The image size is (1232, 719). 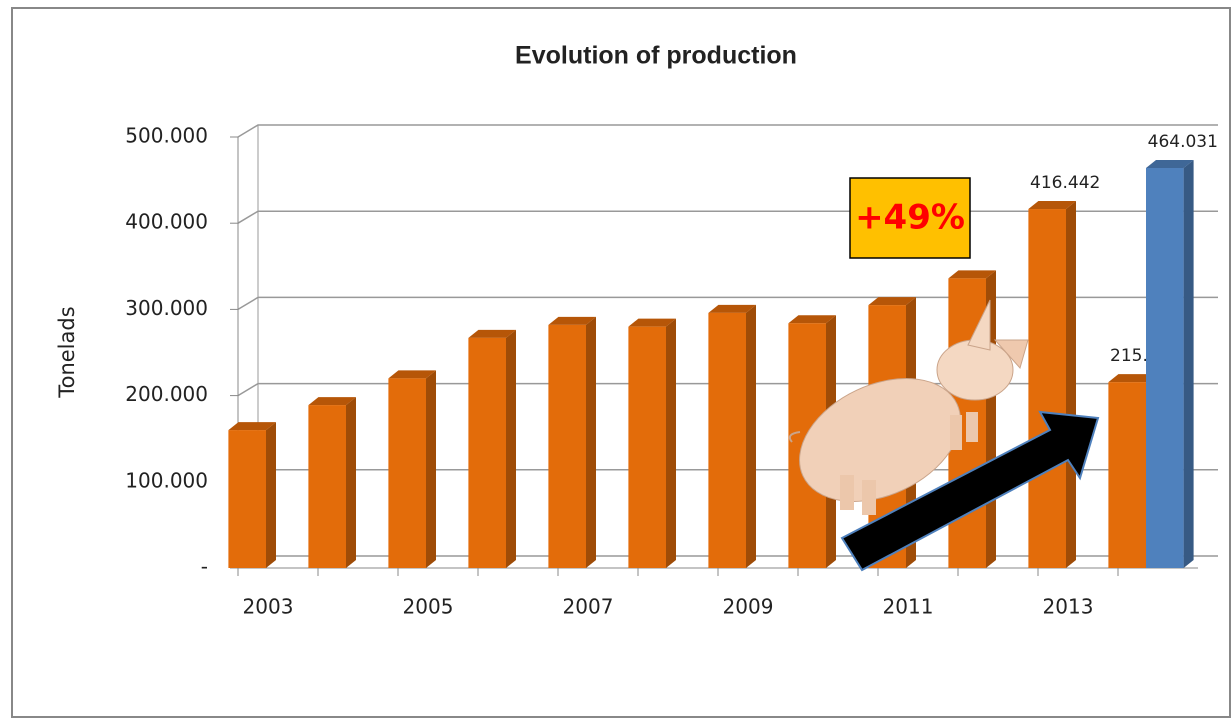 I want to click on x-tick-label: 2009, so click(x=748, y=607).